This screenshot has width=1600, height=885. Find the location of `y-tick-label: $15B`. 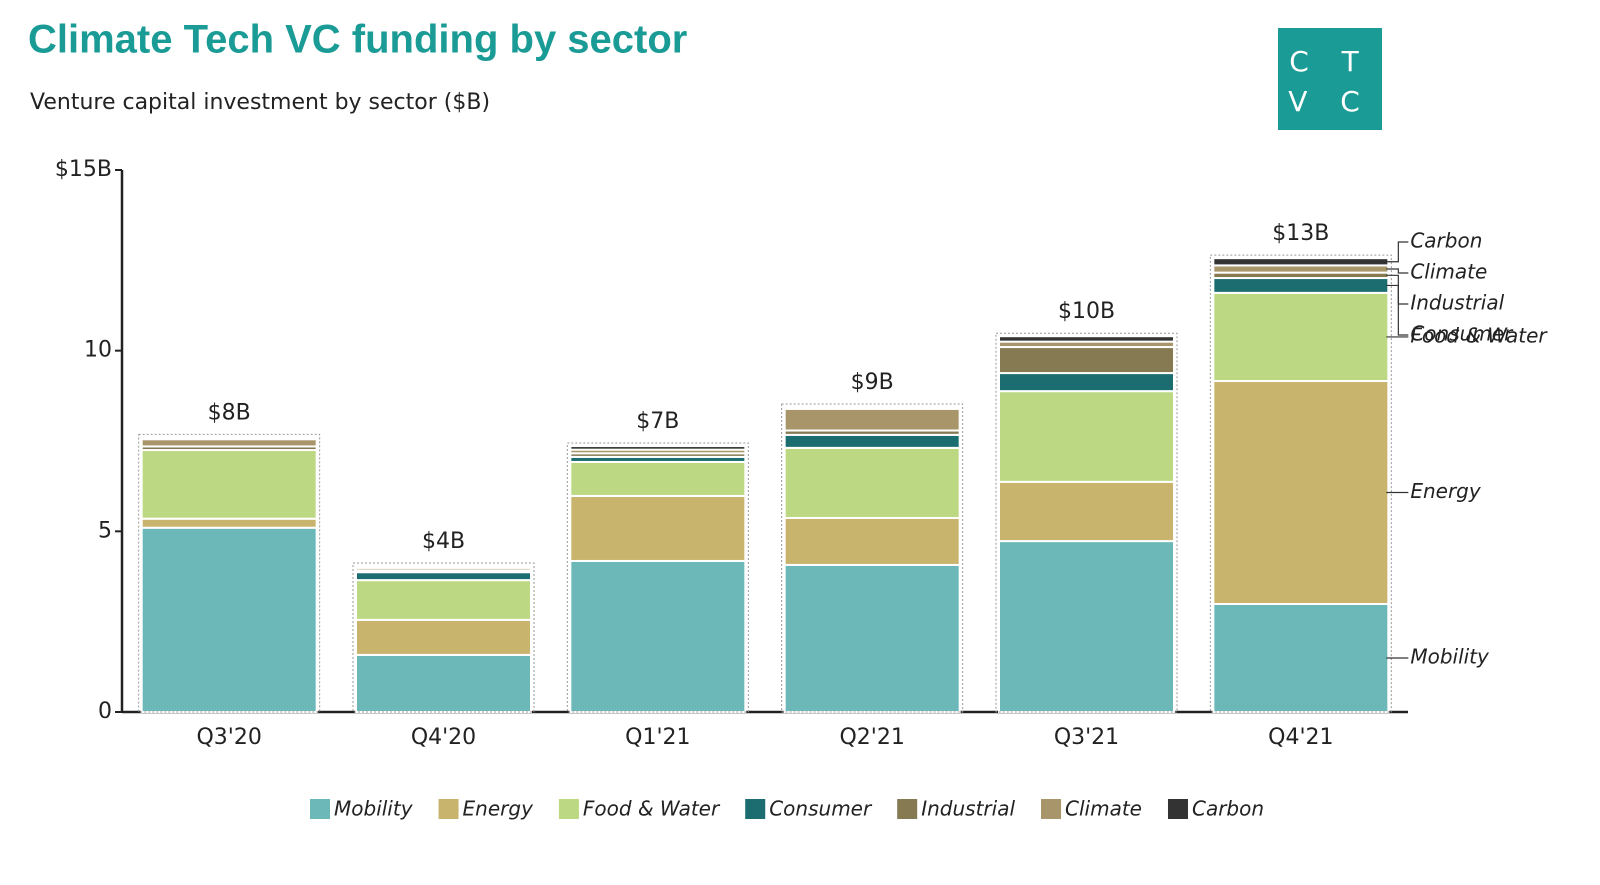

y-tick-label: $15B is located at coordinates (83, 169).